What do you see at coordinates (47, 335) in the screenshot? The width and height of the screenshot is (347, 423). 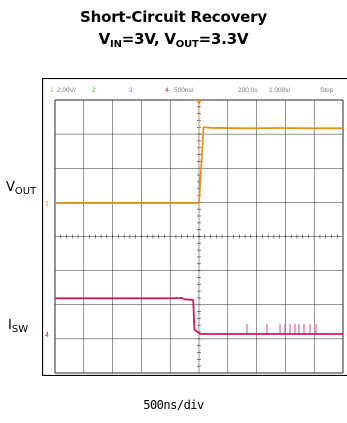 I see `ch4-marker: 4` at bounding box center [47, 335].